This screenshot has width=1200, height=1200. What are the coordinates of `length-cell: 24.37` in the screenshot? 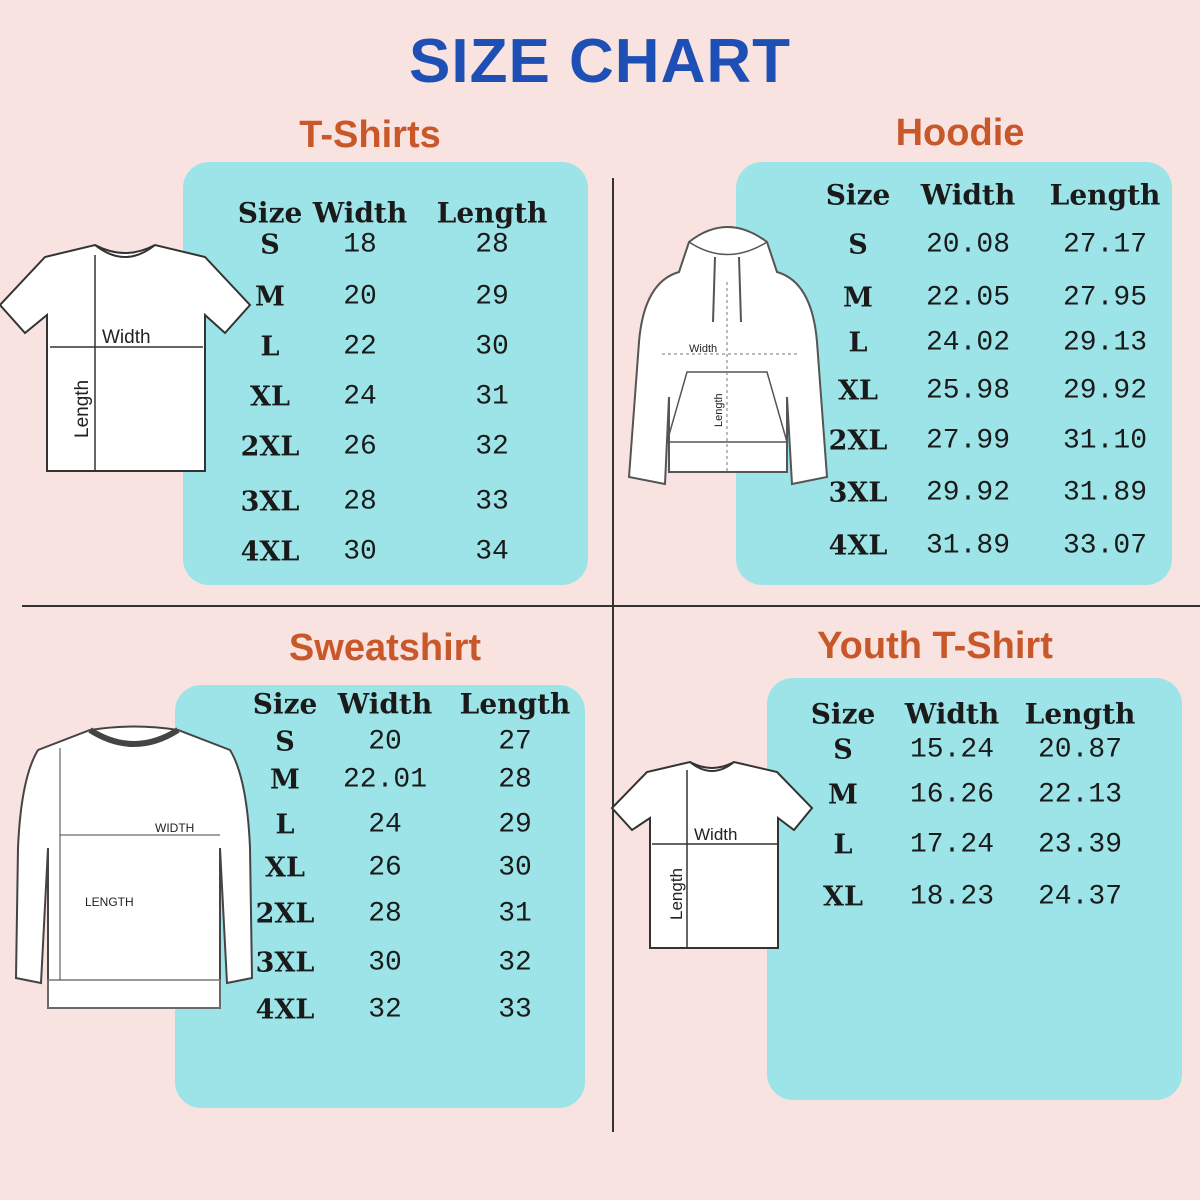 It's located at (1080, 897).